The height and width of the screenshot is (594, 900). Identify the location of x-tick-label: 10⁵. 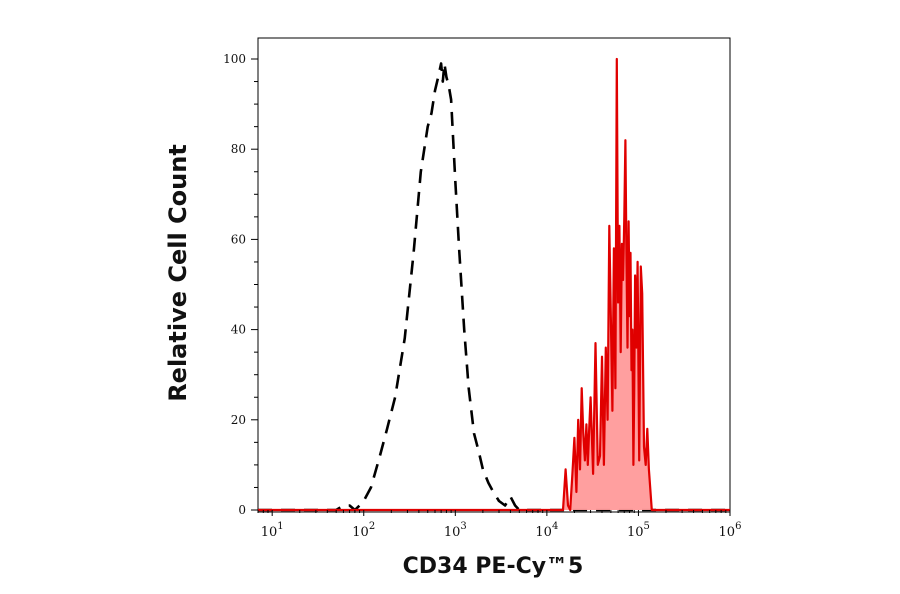
(638, 530).